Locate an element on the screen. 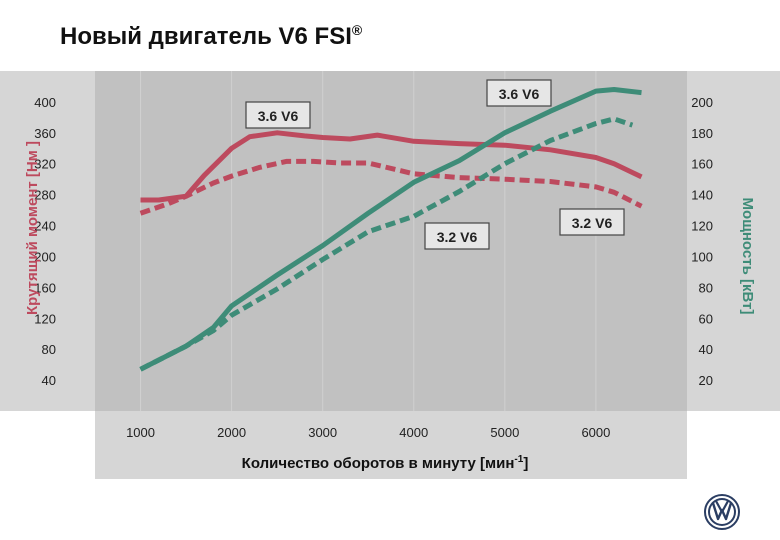 The height and width of the screenshot is (540, 780). vw-logo-icon is located at coordinates (722, 512).